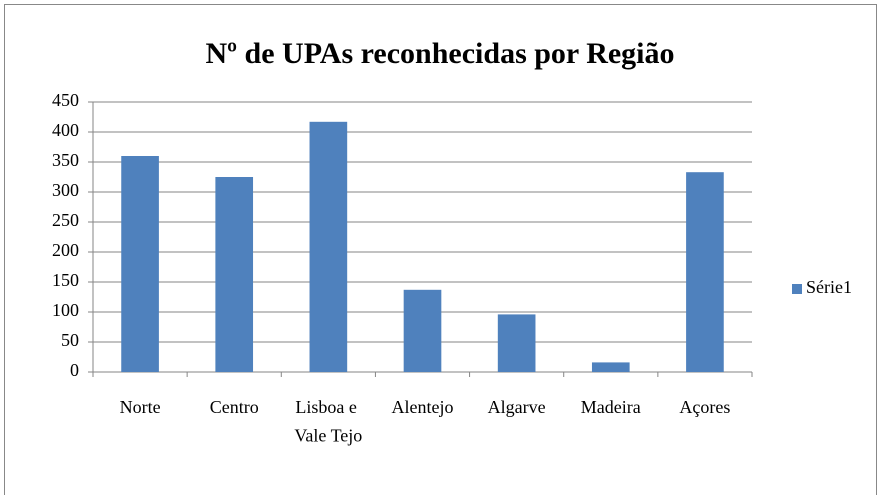 The width and height of the screenshot is (881, 495). Describe the element at coordinates (65, 100) in the screenshot. I see `y-tick-label: 450` at that location.